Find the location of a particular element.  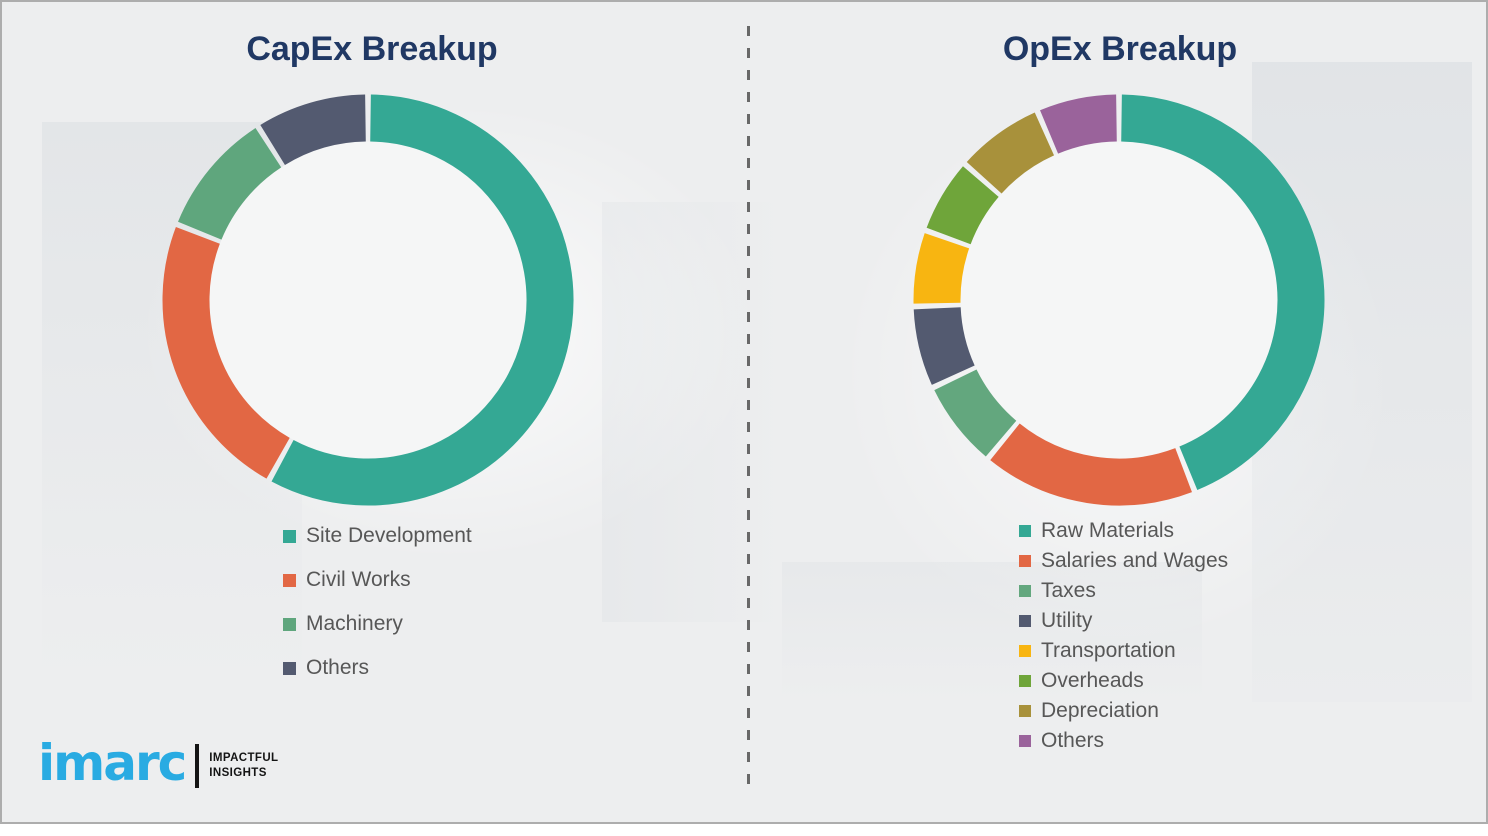

legend-label: Salaries and Wages is located at coordinates (1135, 560).